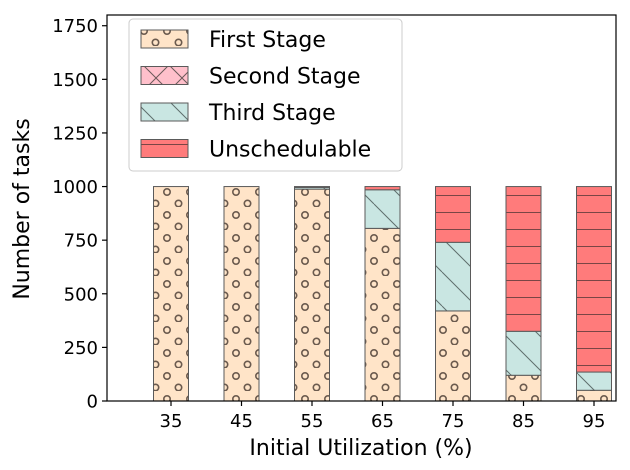  I want to click on x-tick-label: 35, so click(171, 421).